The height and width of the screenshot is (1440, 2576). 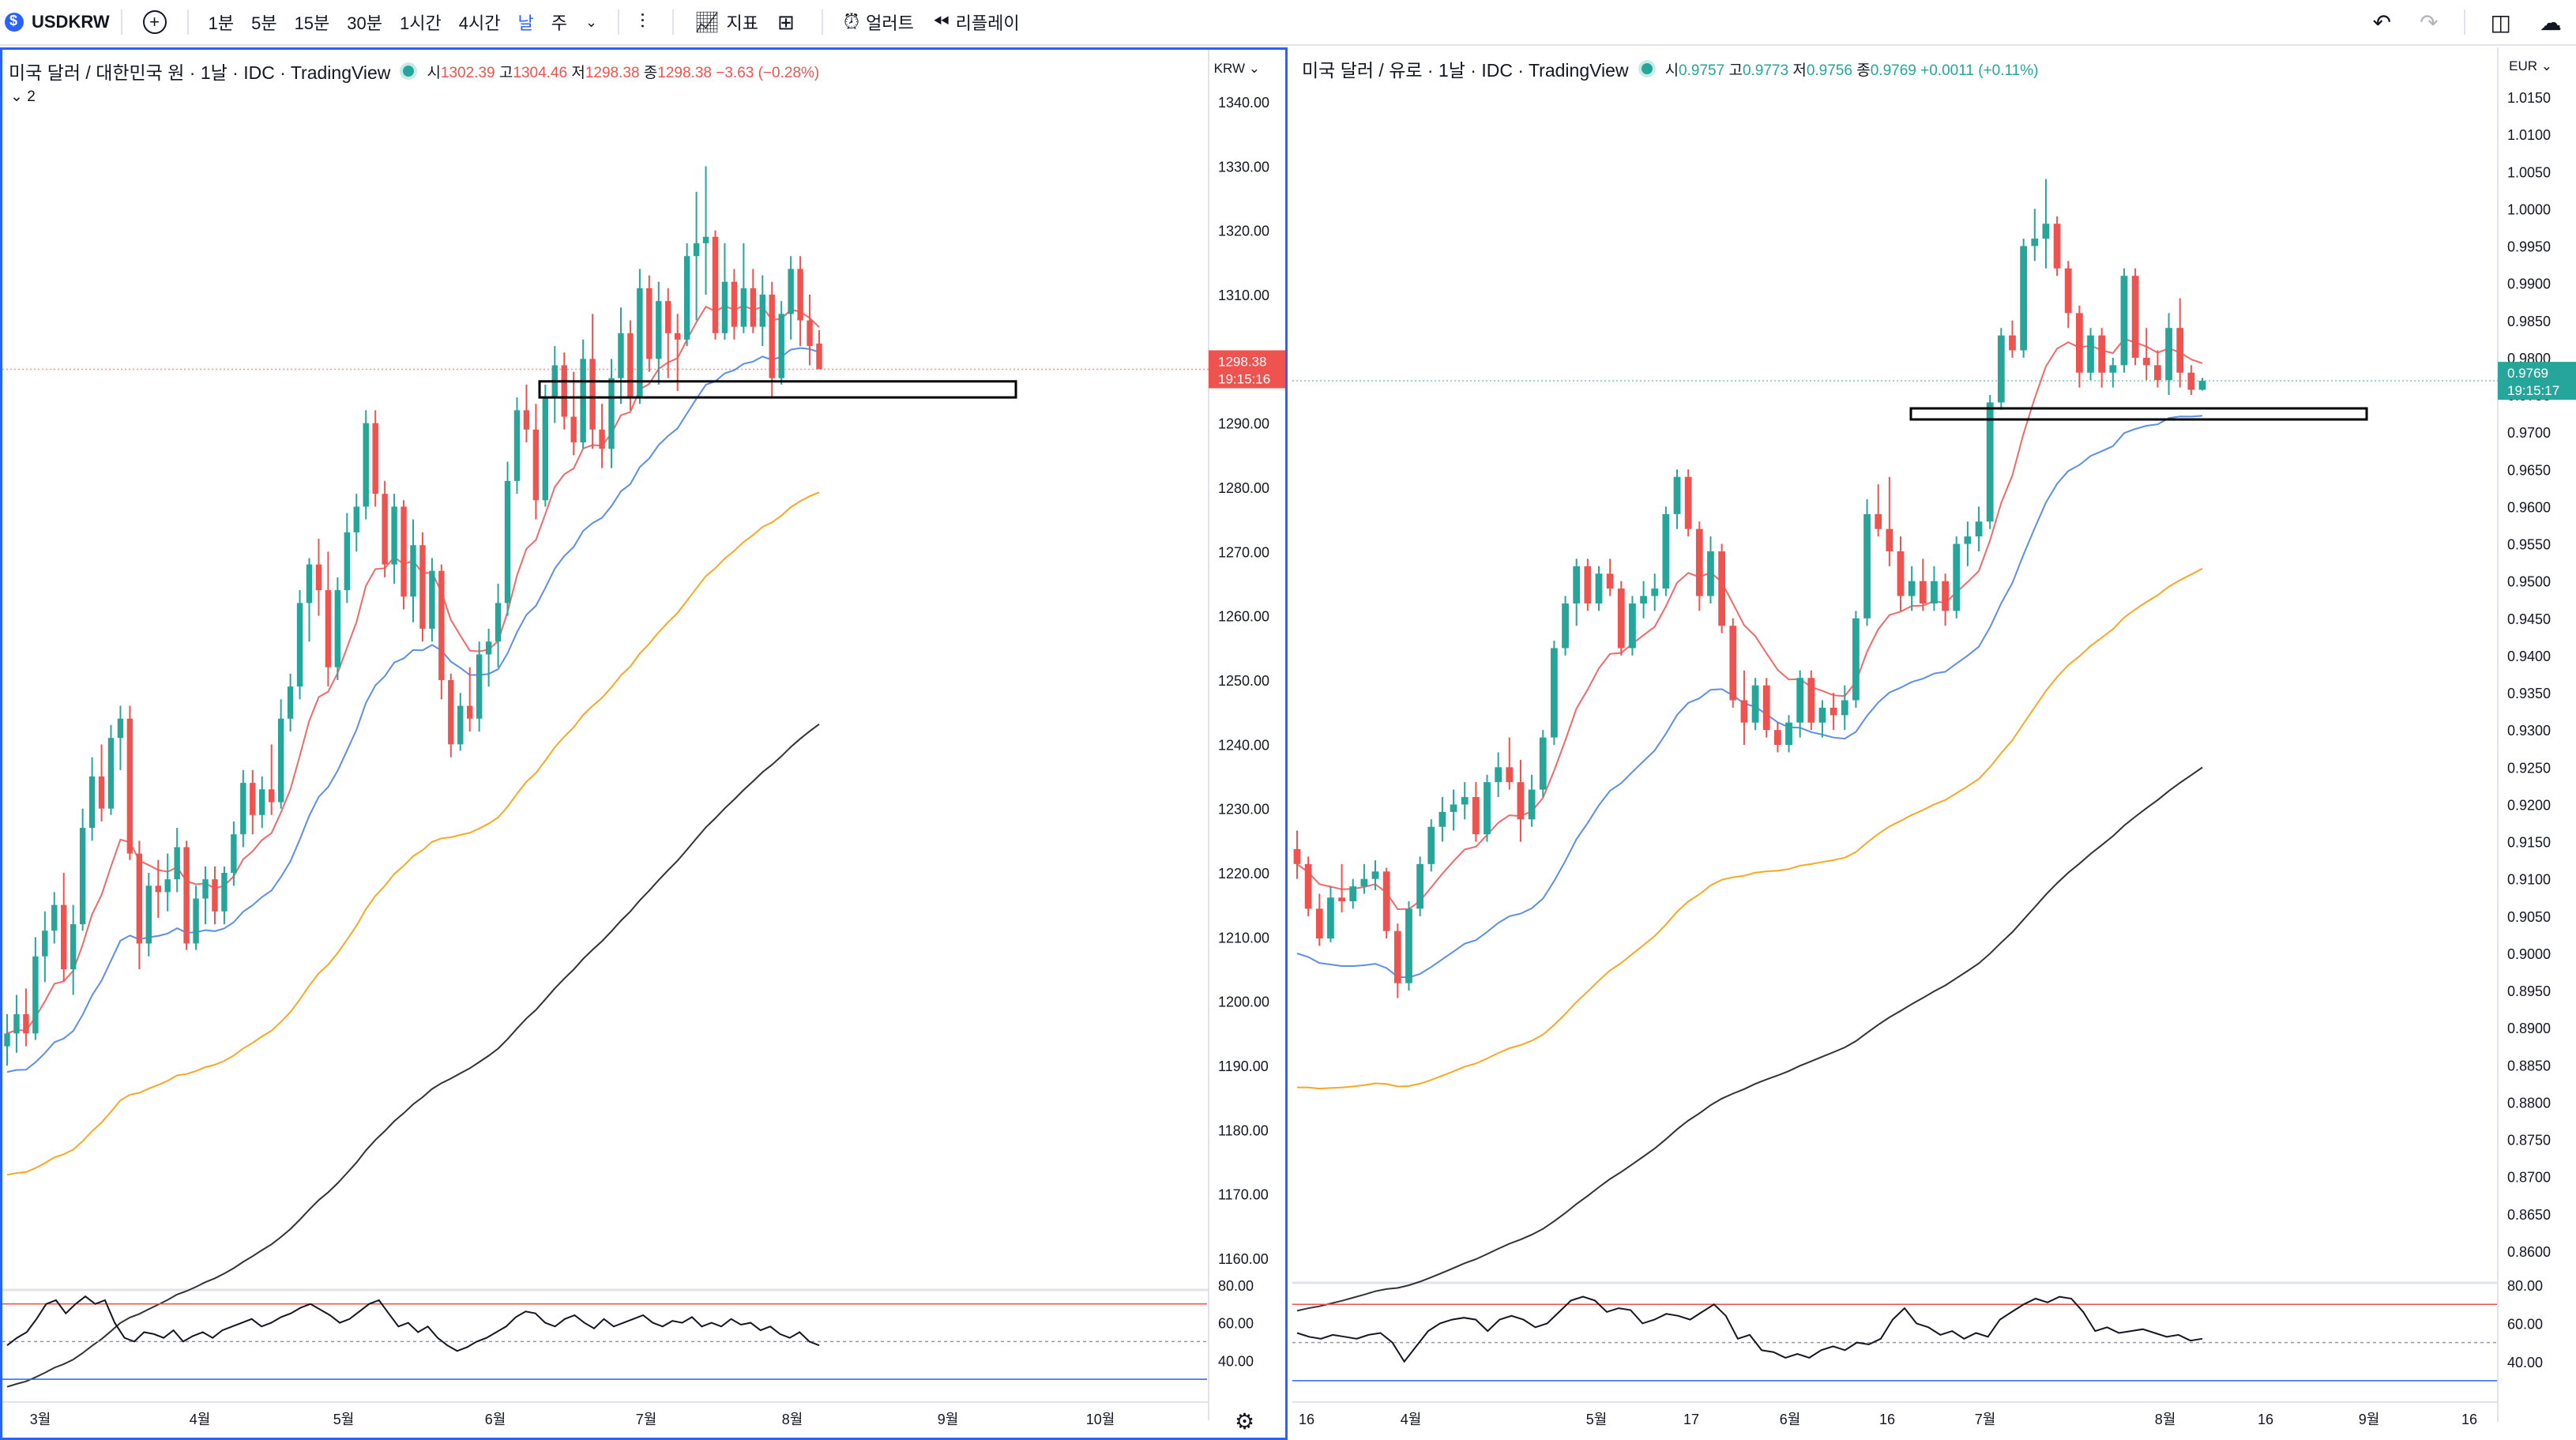 What do you see at coordinates (2529, 545) in the screenshot?
I see `price-axis-tick-label: 0.9550` at bounding box center [2529, 545].